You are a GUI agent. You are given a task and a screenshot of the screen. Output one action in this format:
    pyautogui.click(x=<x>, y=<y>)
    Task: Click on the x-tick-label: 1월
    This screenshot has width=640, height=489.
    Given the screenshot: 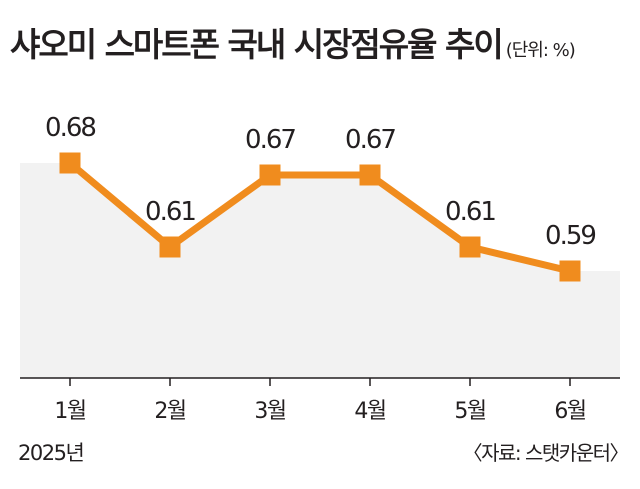 What is the action you would take?
    pyautogui.click(x=69, y=411)
    